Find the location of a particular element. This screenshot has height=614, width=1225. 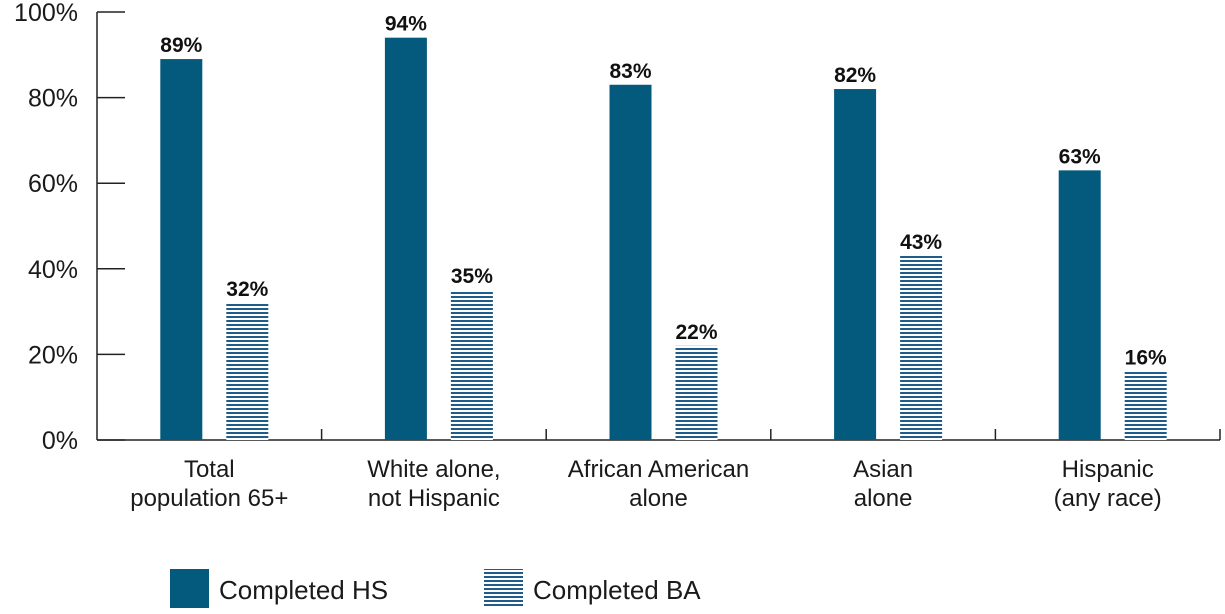

category-label: Total is located at coordinates (209, 469).